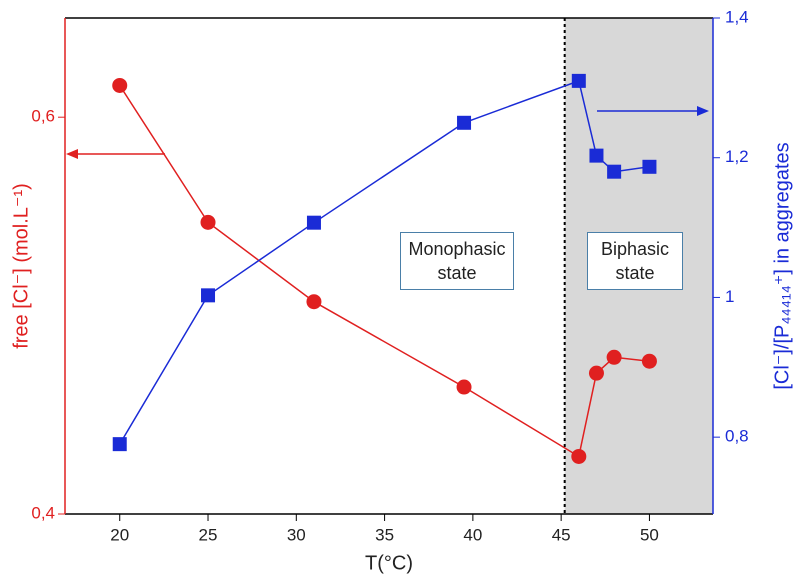  What do you see at coordinates (782, 265) in the screenshot?
I see `y2-axis-label: [Cl⁻]/[P₄₄₄₁₄⁺] in aggregates` at bounding box center [782, 265].